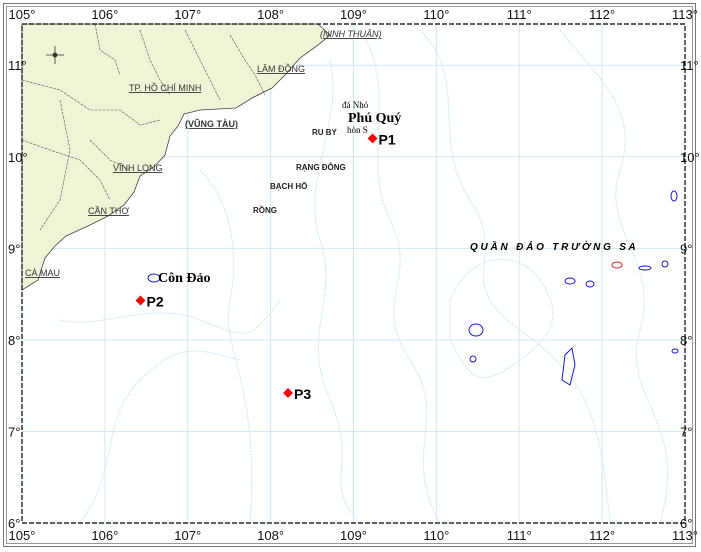 The image size is (701, 552). I want to click on label-da-nho: đá Nhỏ, so click(355, 105).